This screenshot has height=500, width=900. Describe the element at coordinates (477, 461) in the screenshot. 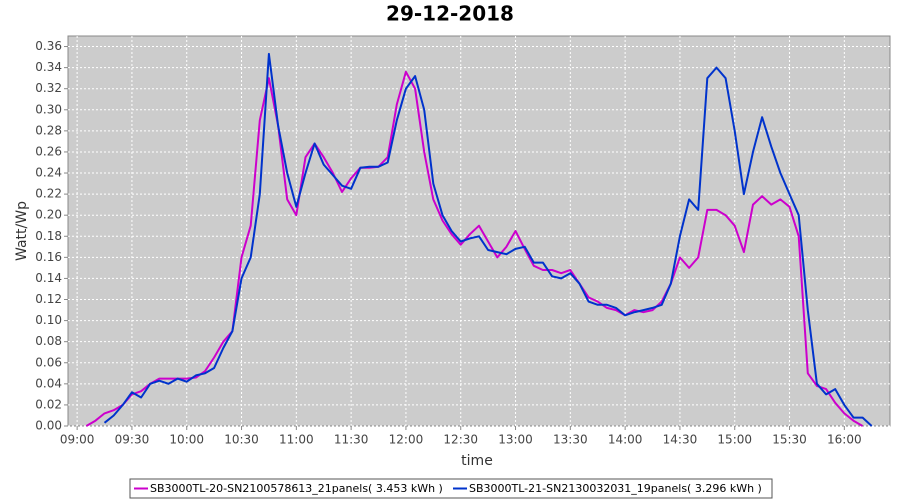

I see `x-axis-label: time` at that location.